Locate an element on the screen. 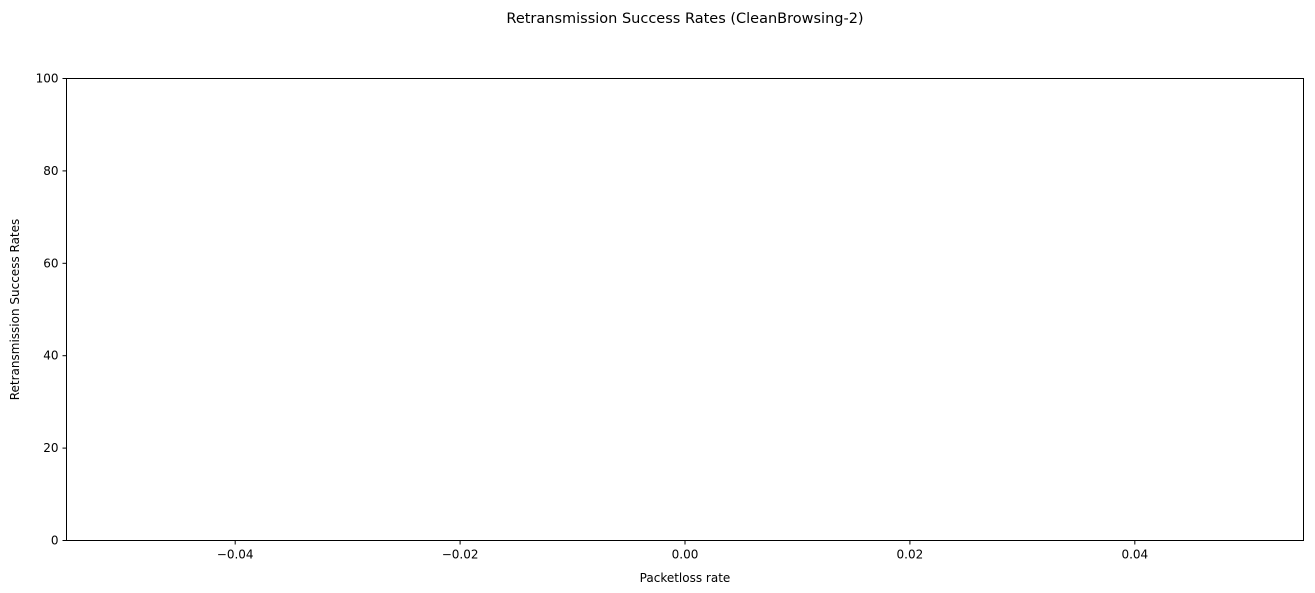 The width and height of the screenshot is (1315, 593). x-tick-label: 0.00 is located at coordinates (685, 555).